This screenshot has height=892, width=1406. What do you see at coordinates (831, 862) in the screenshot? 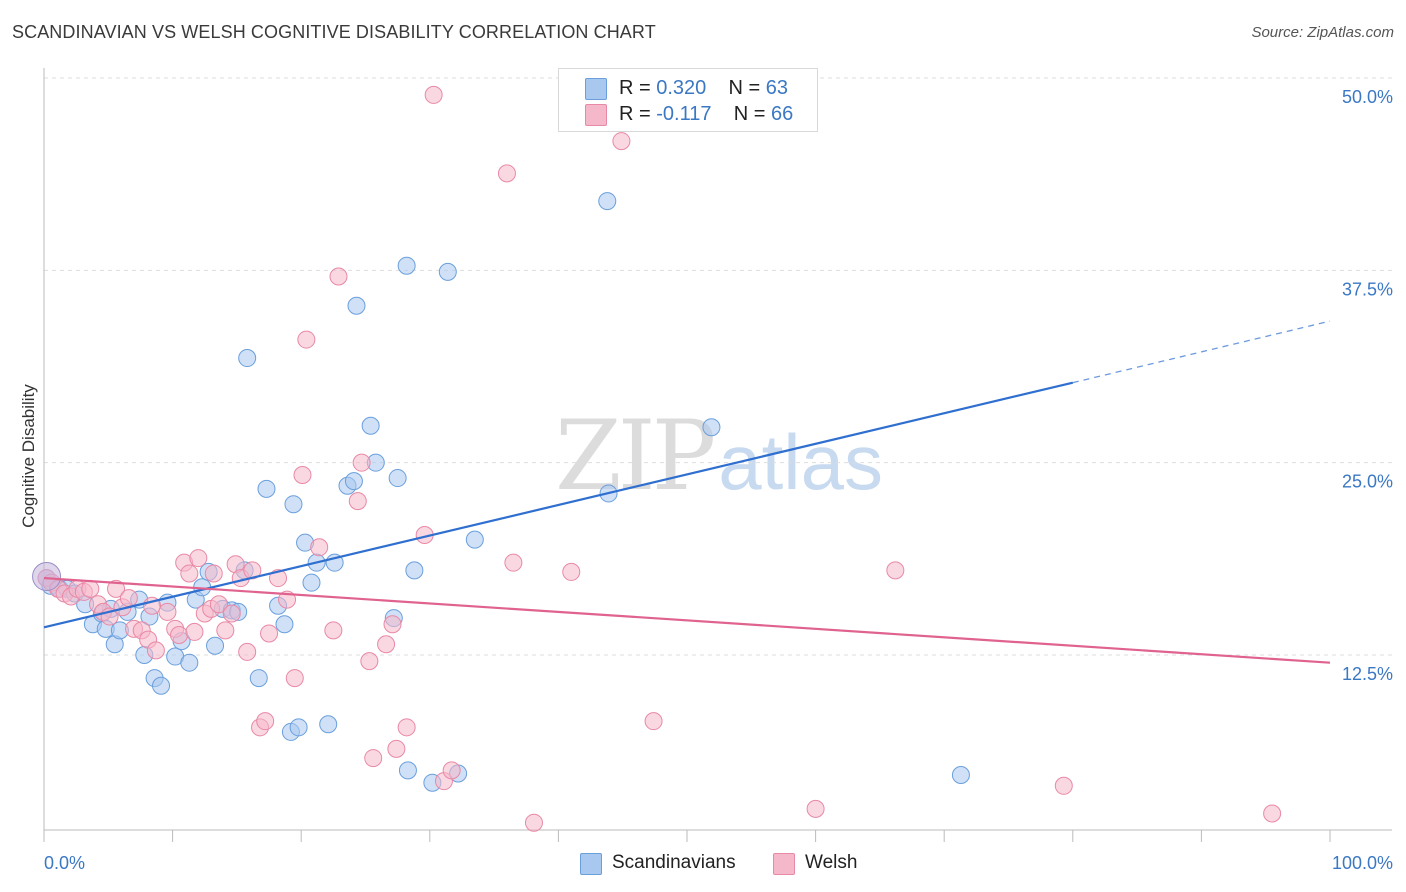
I see `bottom-legend-label-welsh: Welsh` at bounding box center [831, 862].